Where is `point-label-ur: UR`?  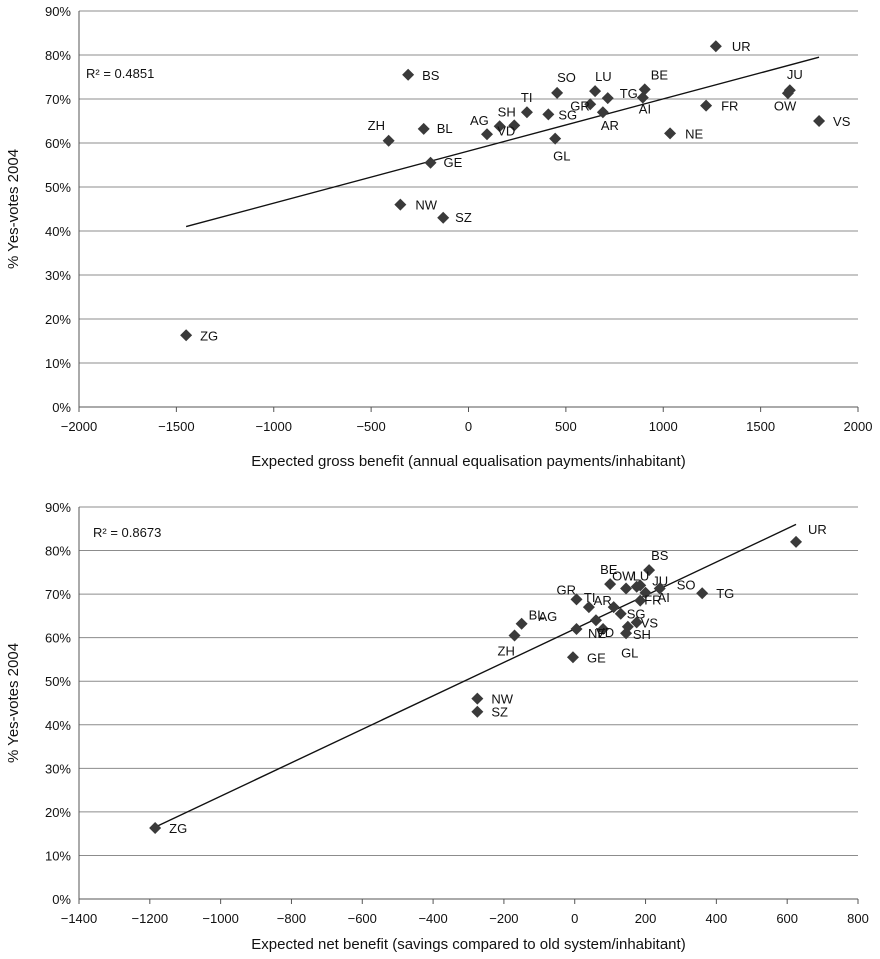
point-label-ur: UR is located at coordinates (741, 46).